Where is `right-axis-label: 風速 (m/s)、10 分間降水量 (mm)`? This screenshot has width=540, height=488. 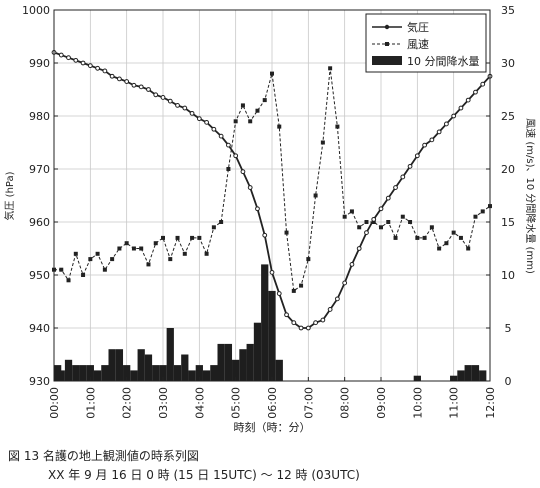 right-axis-label: 風速 (m/s)、10 分間降水量 (mm) is located at coordinates (530, 196).